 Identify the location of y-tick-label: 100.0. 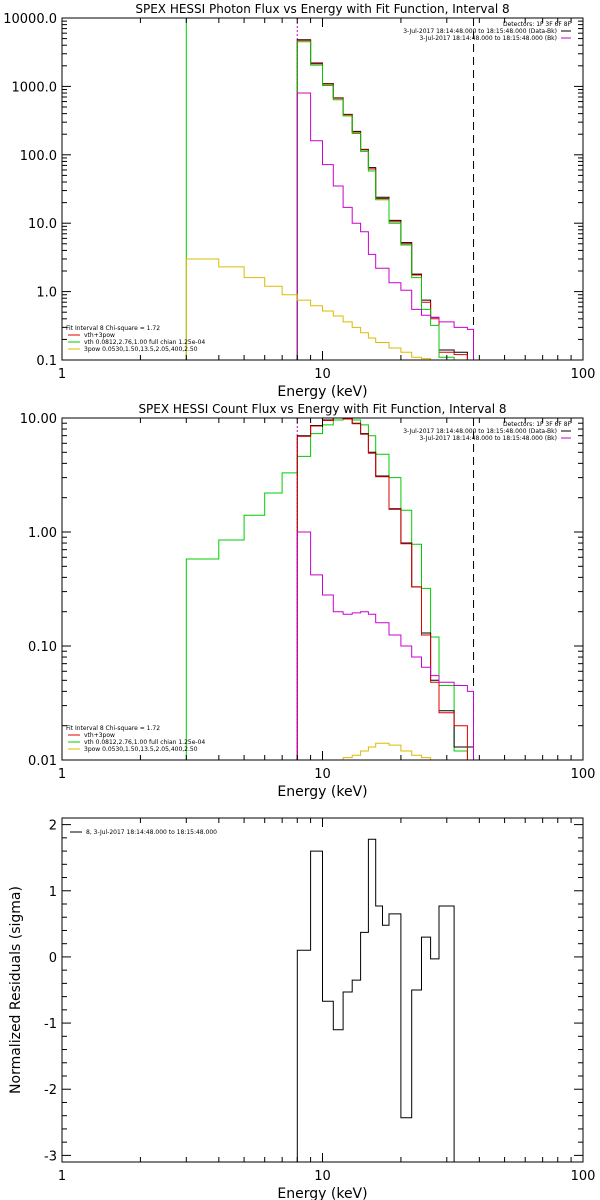
(38, 156).